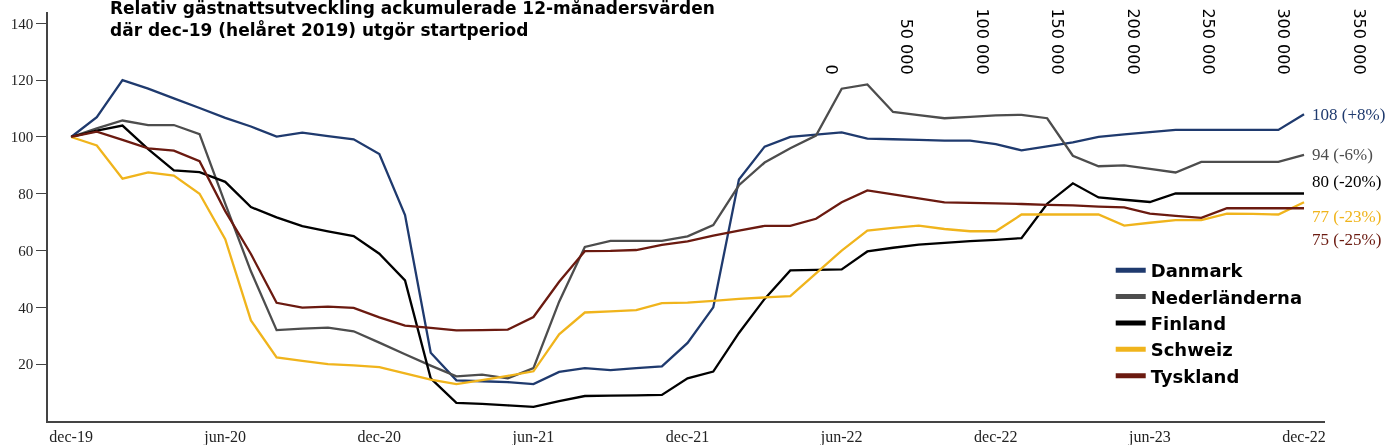 This screenshot has width=1386, height=445. Describe the element at coordinates (1284, 41) in the screenshot. I see `x2-tick-label: 300 000` at that location.